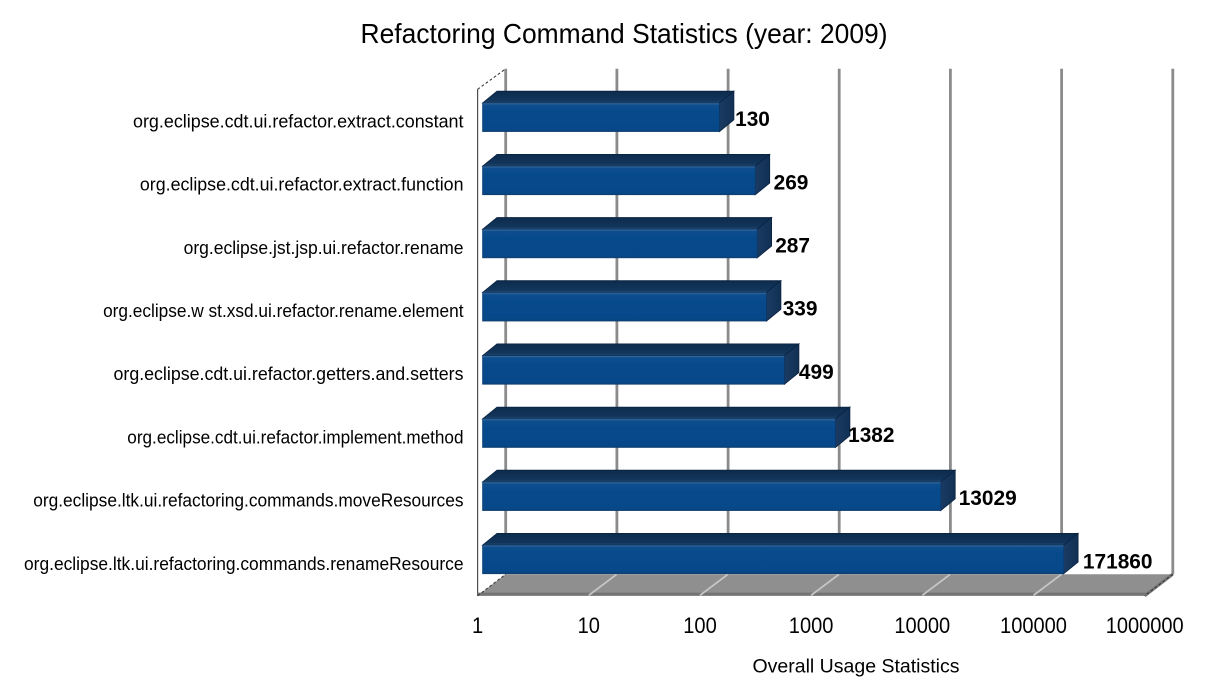 The image size is (1219, 692). What do you see at coordinates (1033, 625) in the screenshot?
I see `svg-text: 100000` at bounding box center [1033, 625].